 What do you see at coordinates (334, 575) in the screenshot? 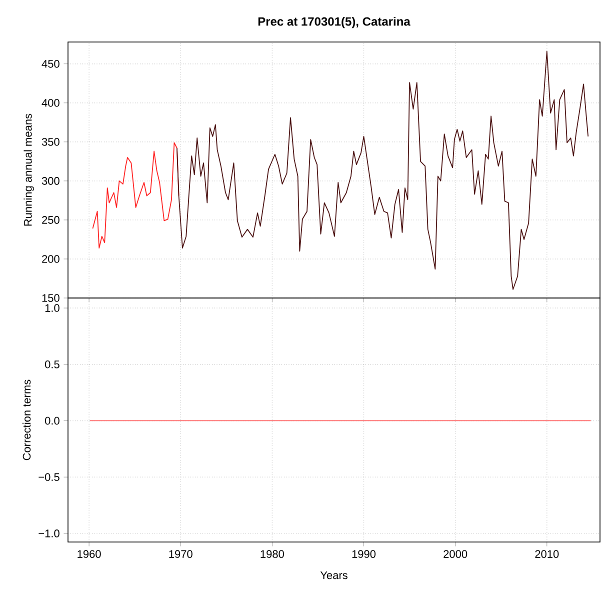
I see `x-axis-title: Years` at bounding box center [334, 575].